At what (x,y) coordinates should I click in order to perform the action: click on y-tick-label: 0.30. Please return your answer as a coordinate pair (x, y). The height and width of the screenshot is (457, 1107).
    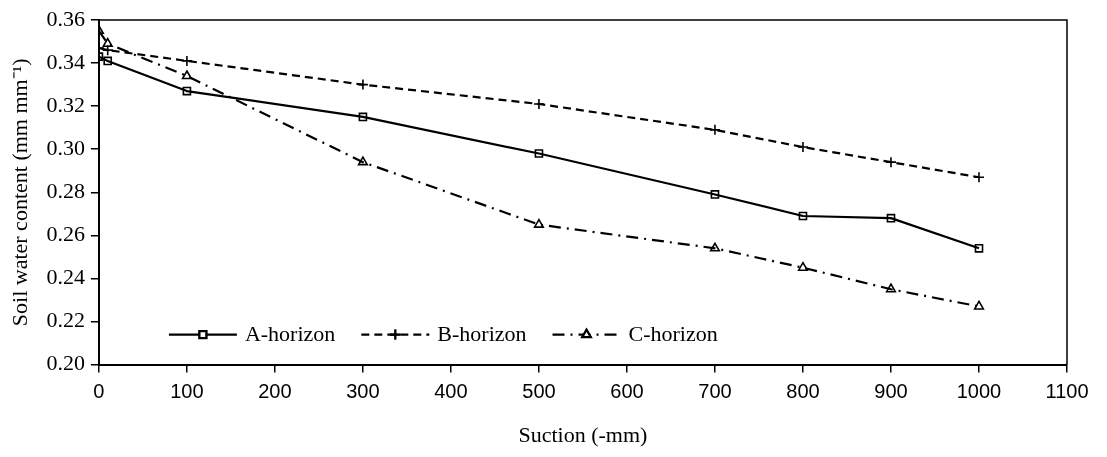
    Looking at the image, I should click on (65, 148).